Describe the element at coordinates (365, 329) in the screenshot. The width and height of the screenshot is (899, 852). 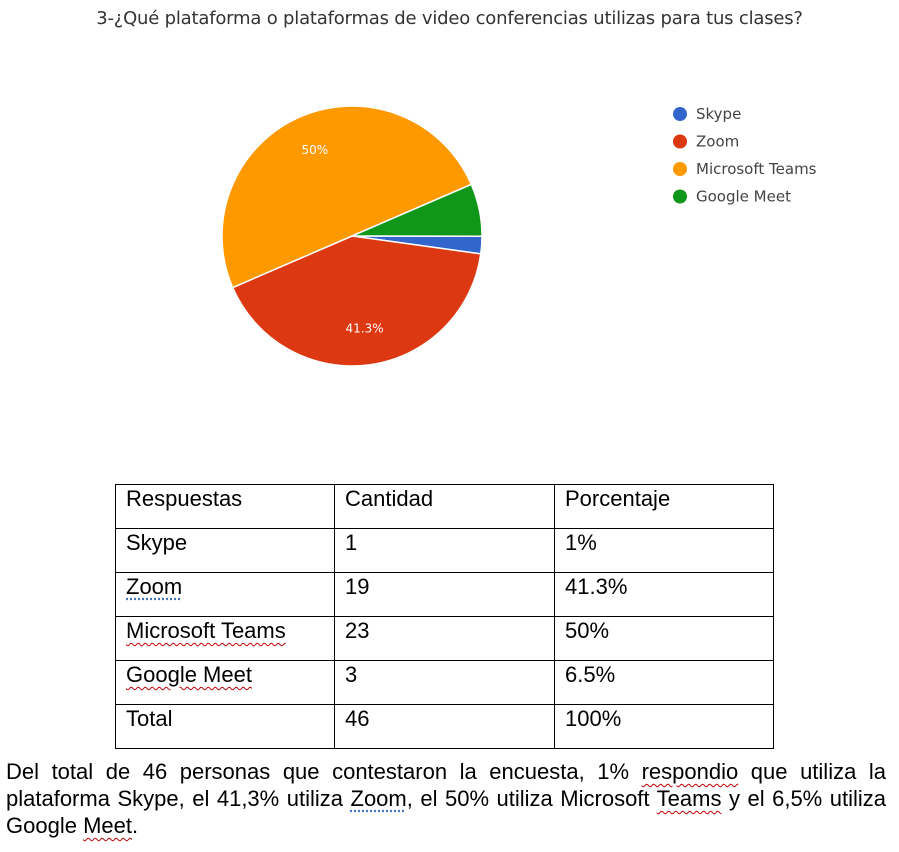
I see `slice-label-zoom: 41.3%` at that location.